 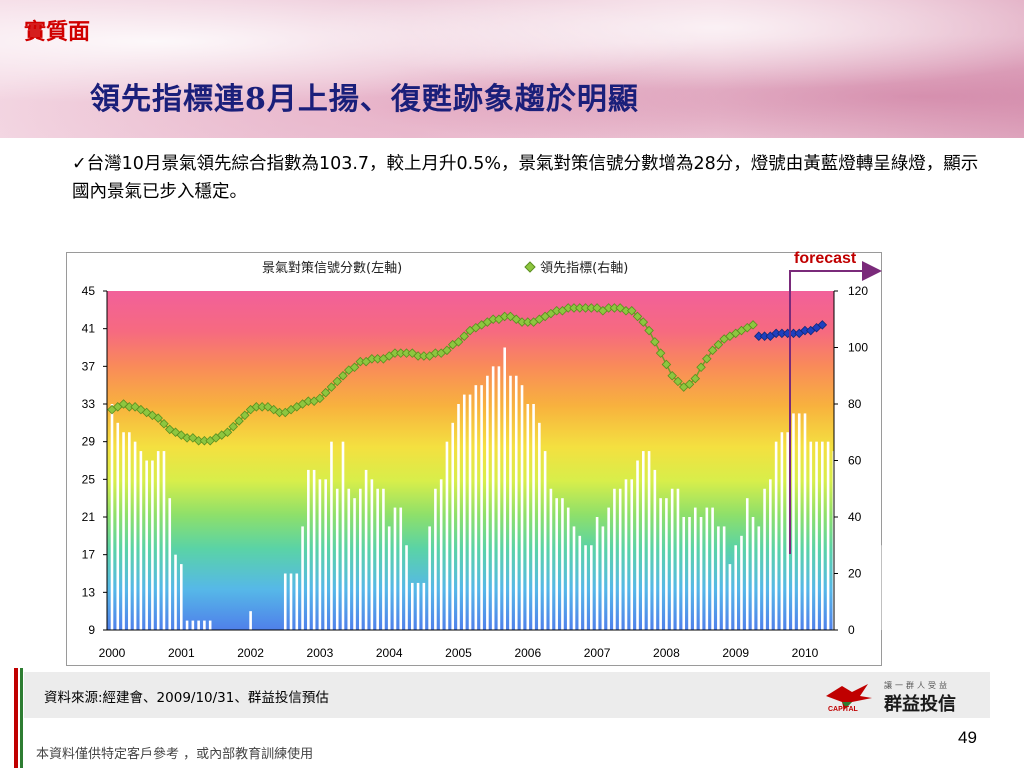 What do you see at coordinates (822, 325) in the screenshot?
I see `forecast-point` at bounding box center [822, 325].